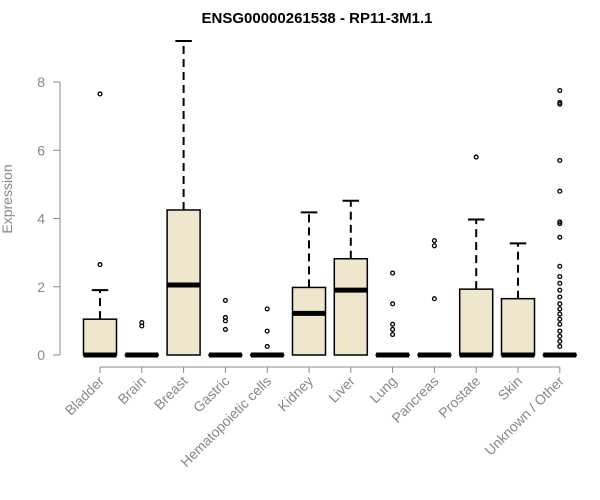 The image size is (600, 500). I want to click on box-bladder, so click(100, 224).